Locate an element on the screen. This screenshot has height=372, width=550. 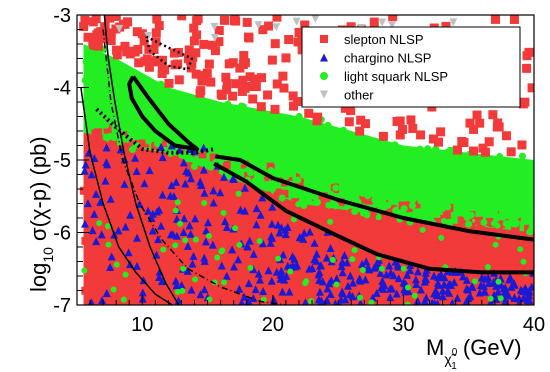
other-marker is located at coordinates (148, 36).